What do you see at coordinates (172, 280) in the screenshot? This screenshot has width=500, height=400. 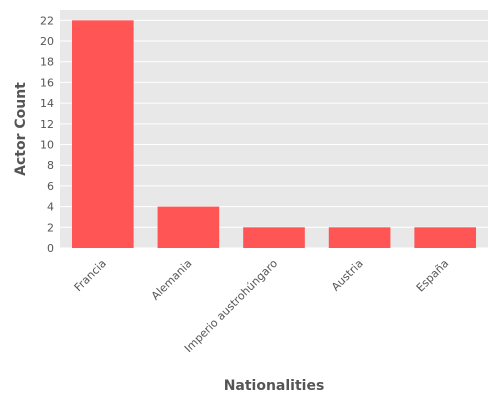 I see `x-tick-label: Alemania` at bounding box center [172, 280].